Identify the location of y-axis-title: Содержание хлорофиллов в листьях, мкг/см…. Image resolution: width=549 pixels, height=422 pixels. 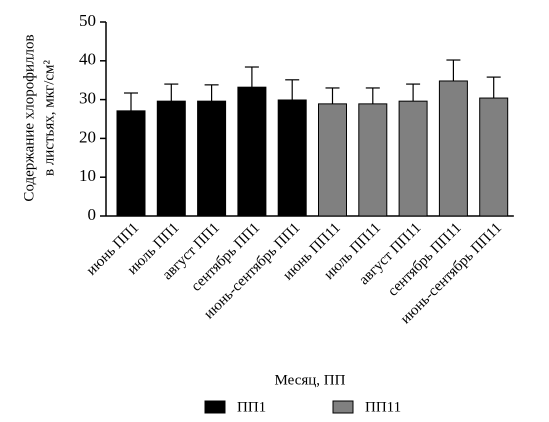
(39, 117).